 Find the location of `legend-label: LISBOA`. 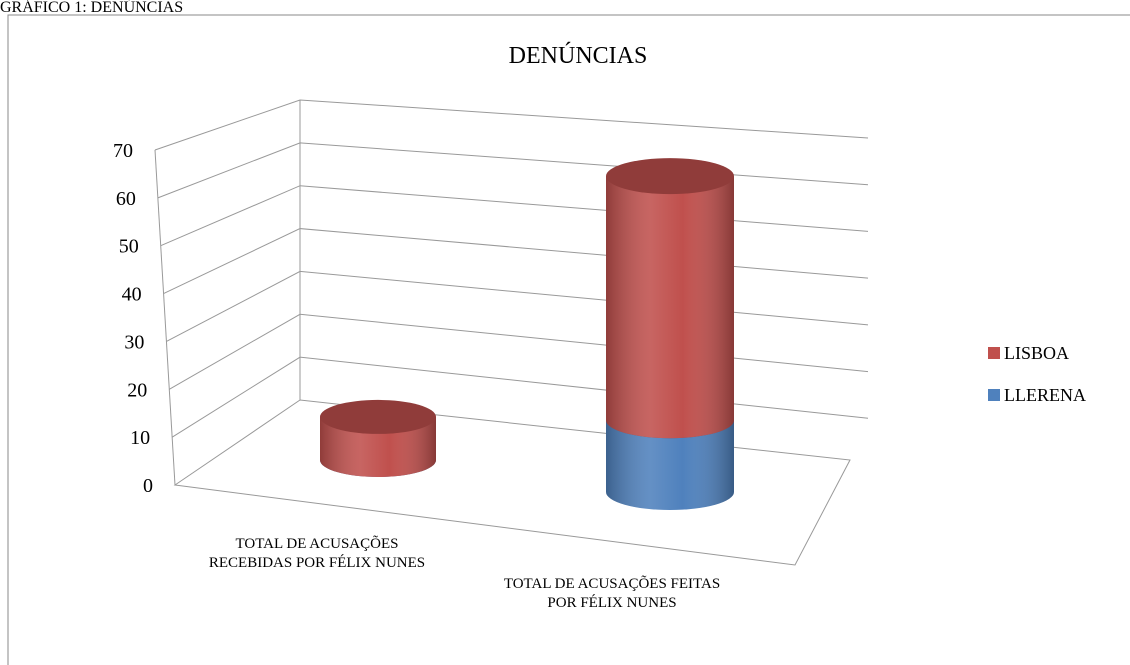

legend-label: LISBOA is located at coordinates (1036, 353).